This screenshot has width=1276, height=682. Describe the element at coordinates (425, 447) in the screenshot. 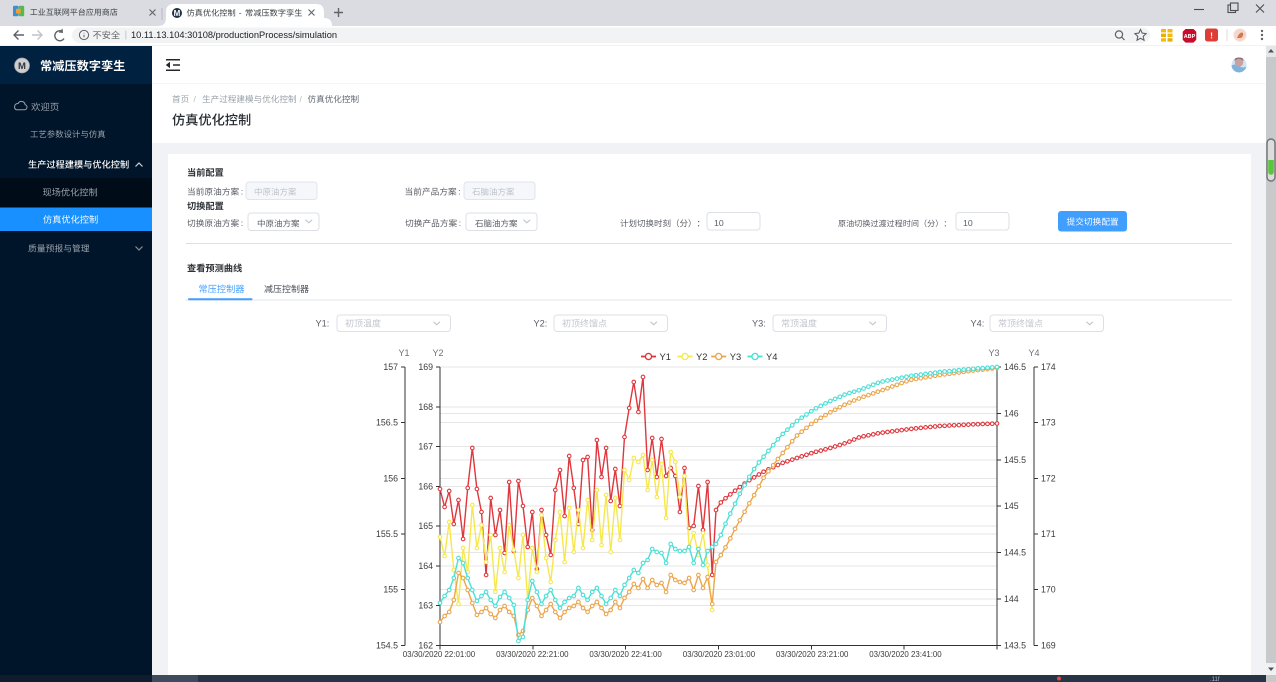

I see `svg-text: 167` at that location.